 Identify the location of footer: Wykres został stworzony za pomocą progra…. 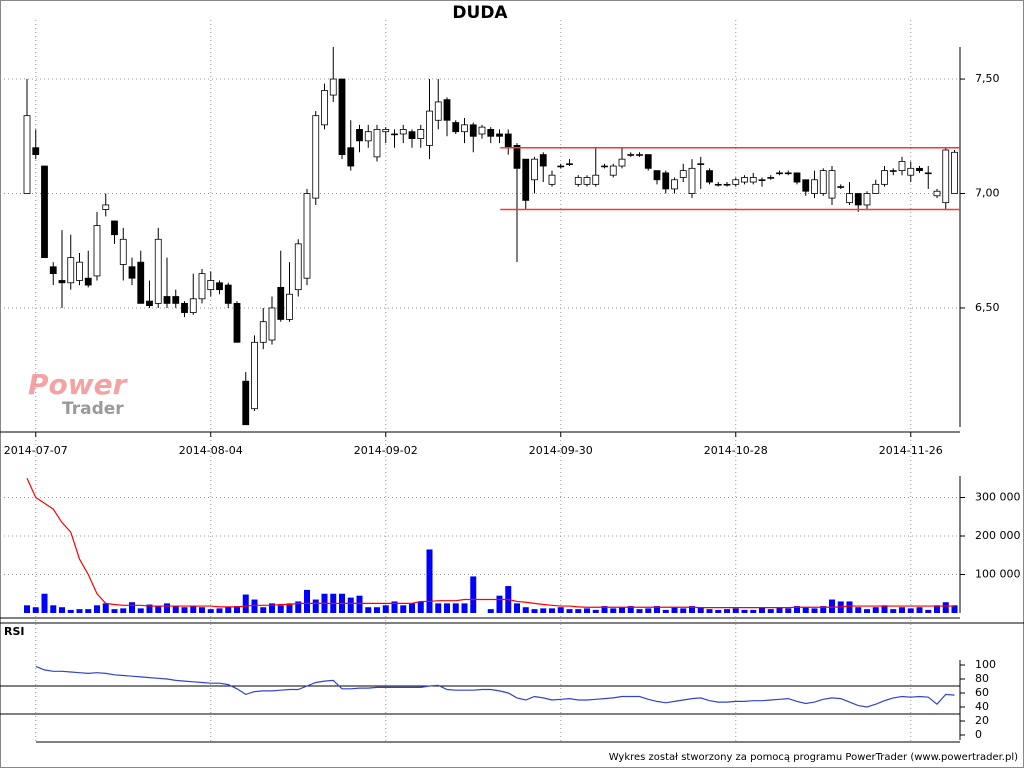
(813, 757).